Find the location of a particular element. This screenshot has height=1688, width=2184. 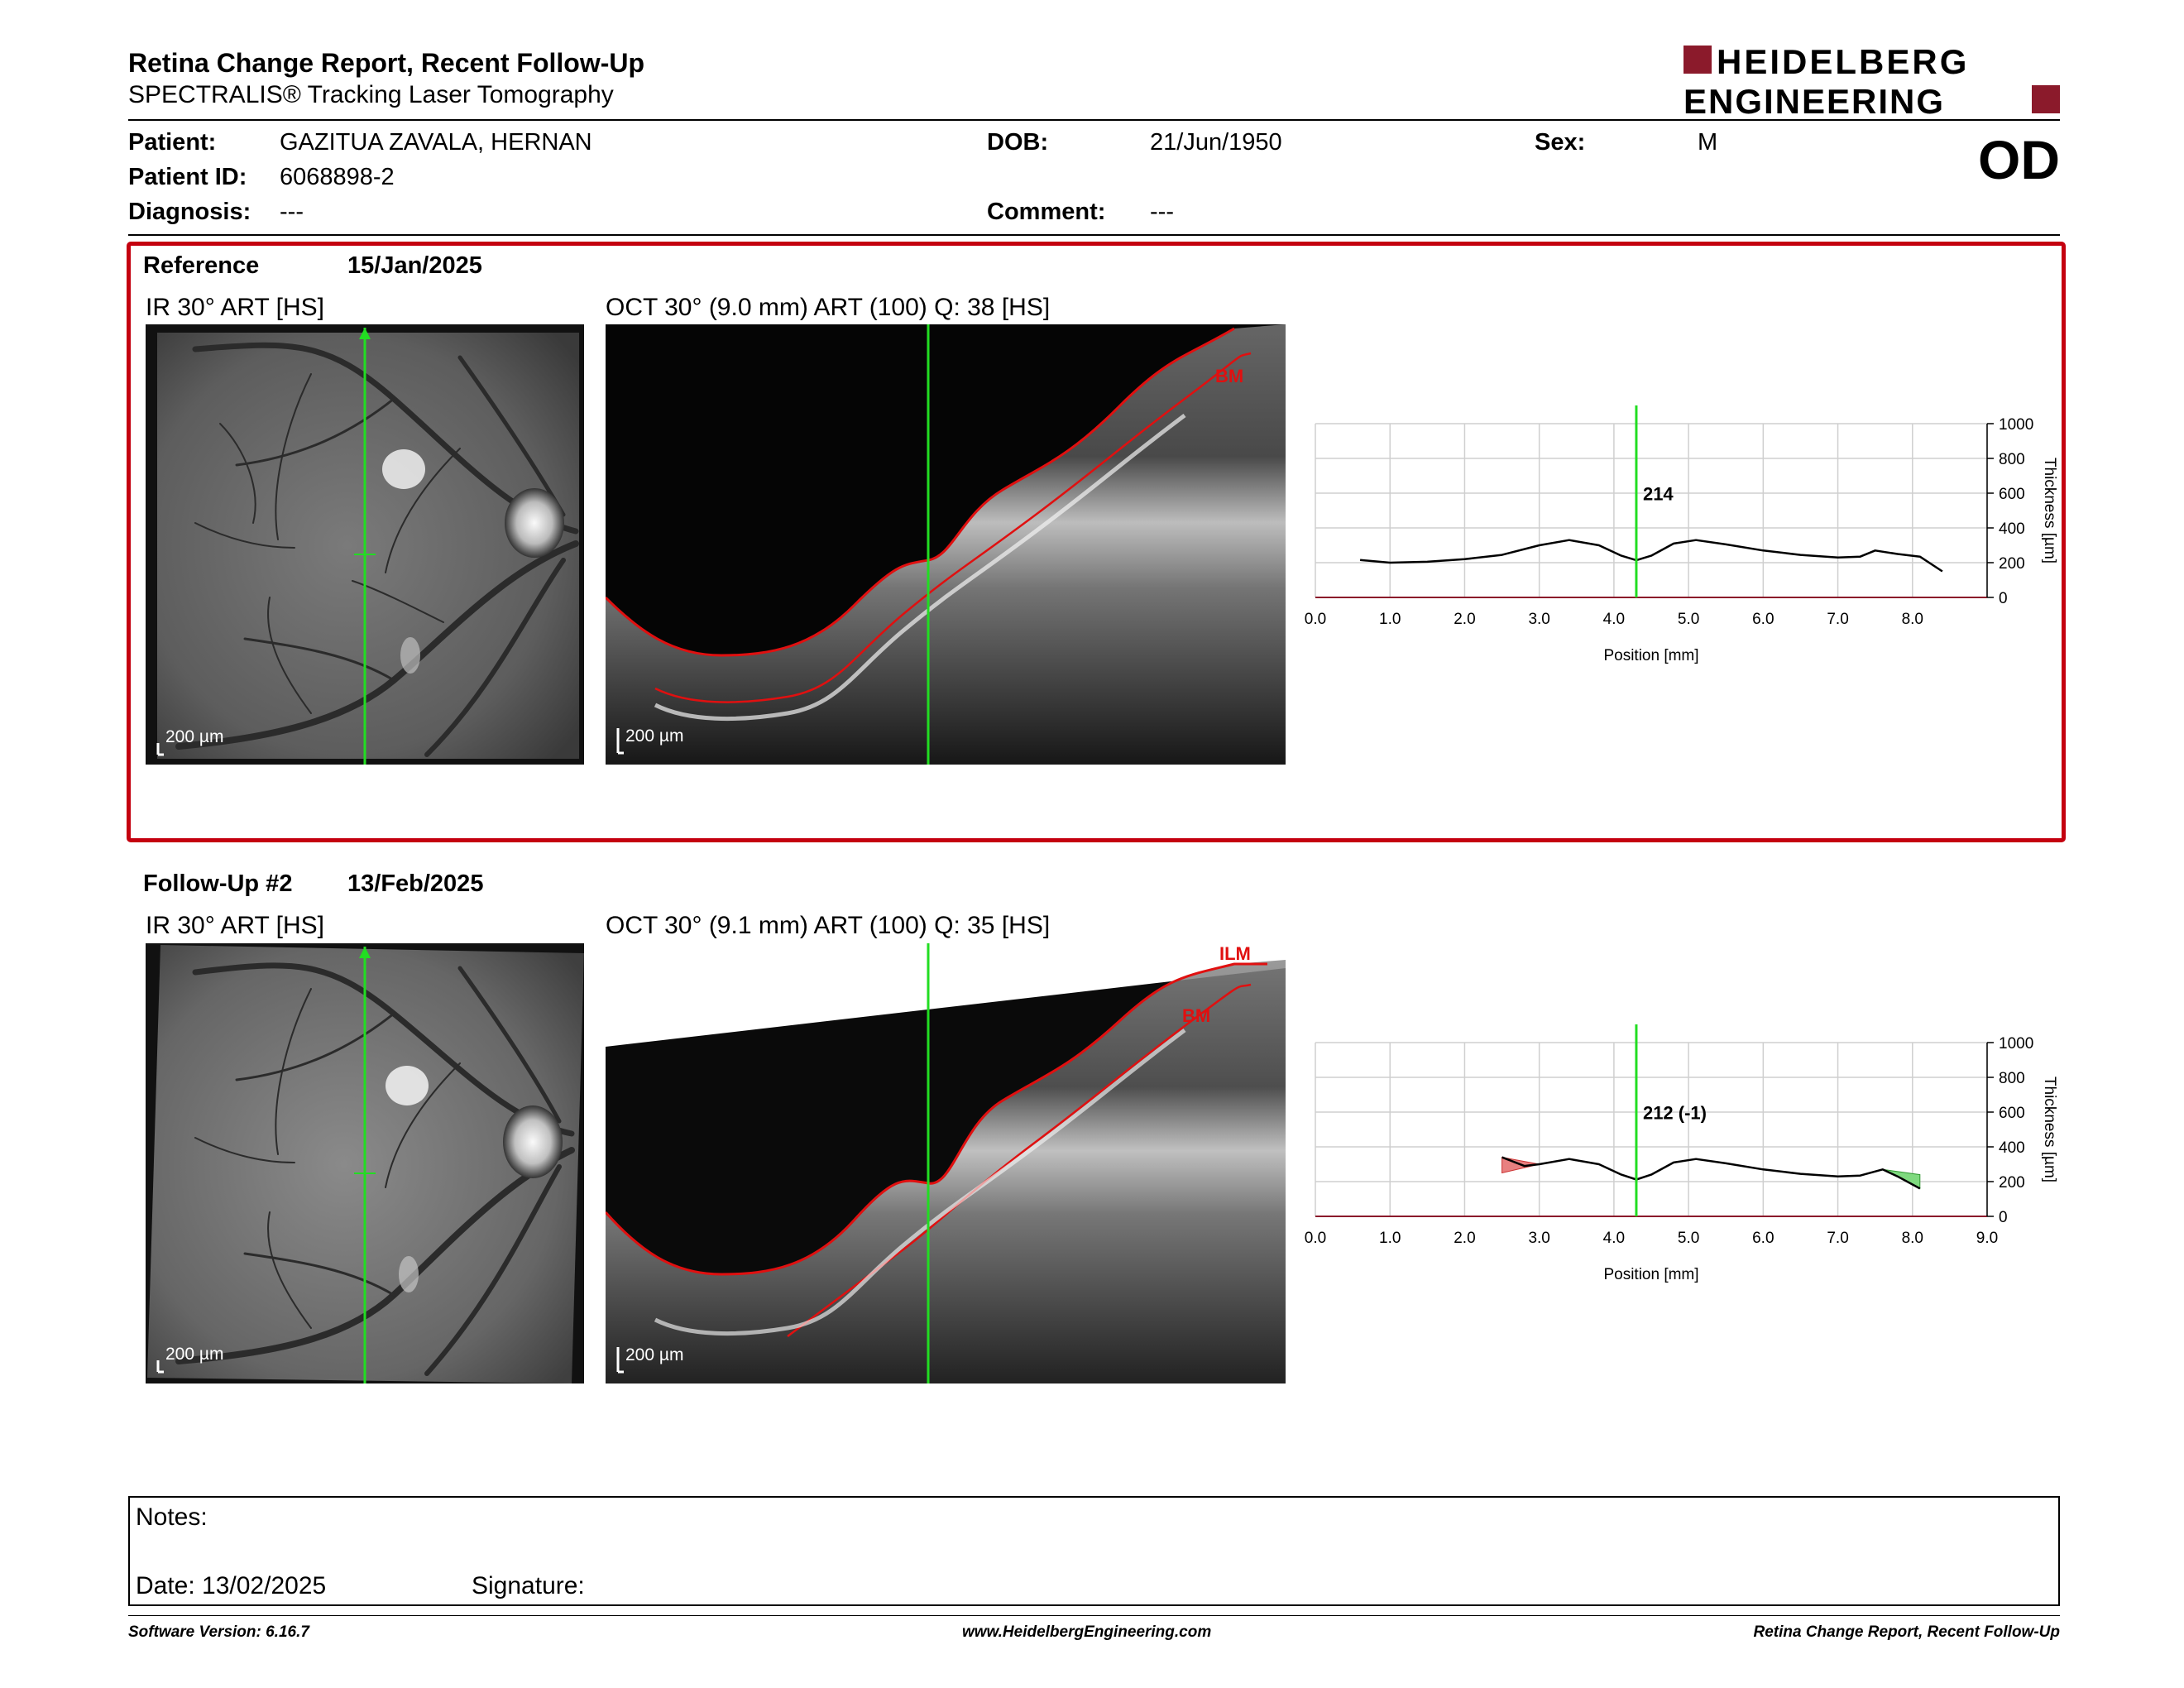

footer-report-name: Retina Change Report, Recent Follow-Up is located at coordinates (1906, 1632).